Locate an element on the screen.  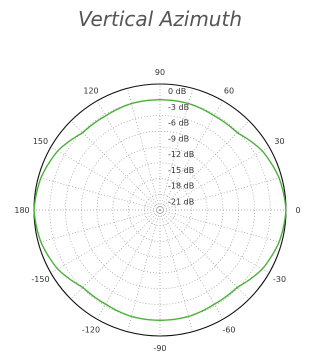
angle-tick-label: -30 is located at coordinates (279, 279).